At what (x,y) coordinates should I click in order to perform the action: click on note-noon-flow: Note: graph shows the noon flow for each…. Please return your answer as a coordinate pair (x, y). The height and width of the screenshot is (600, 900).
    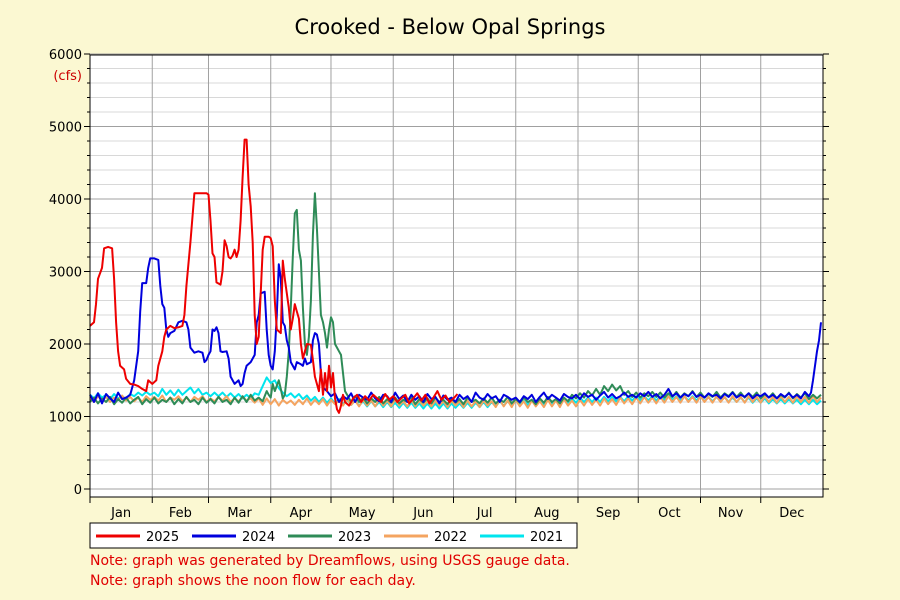
    Looking at the image, I should click on (253, 581).